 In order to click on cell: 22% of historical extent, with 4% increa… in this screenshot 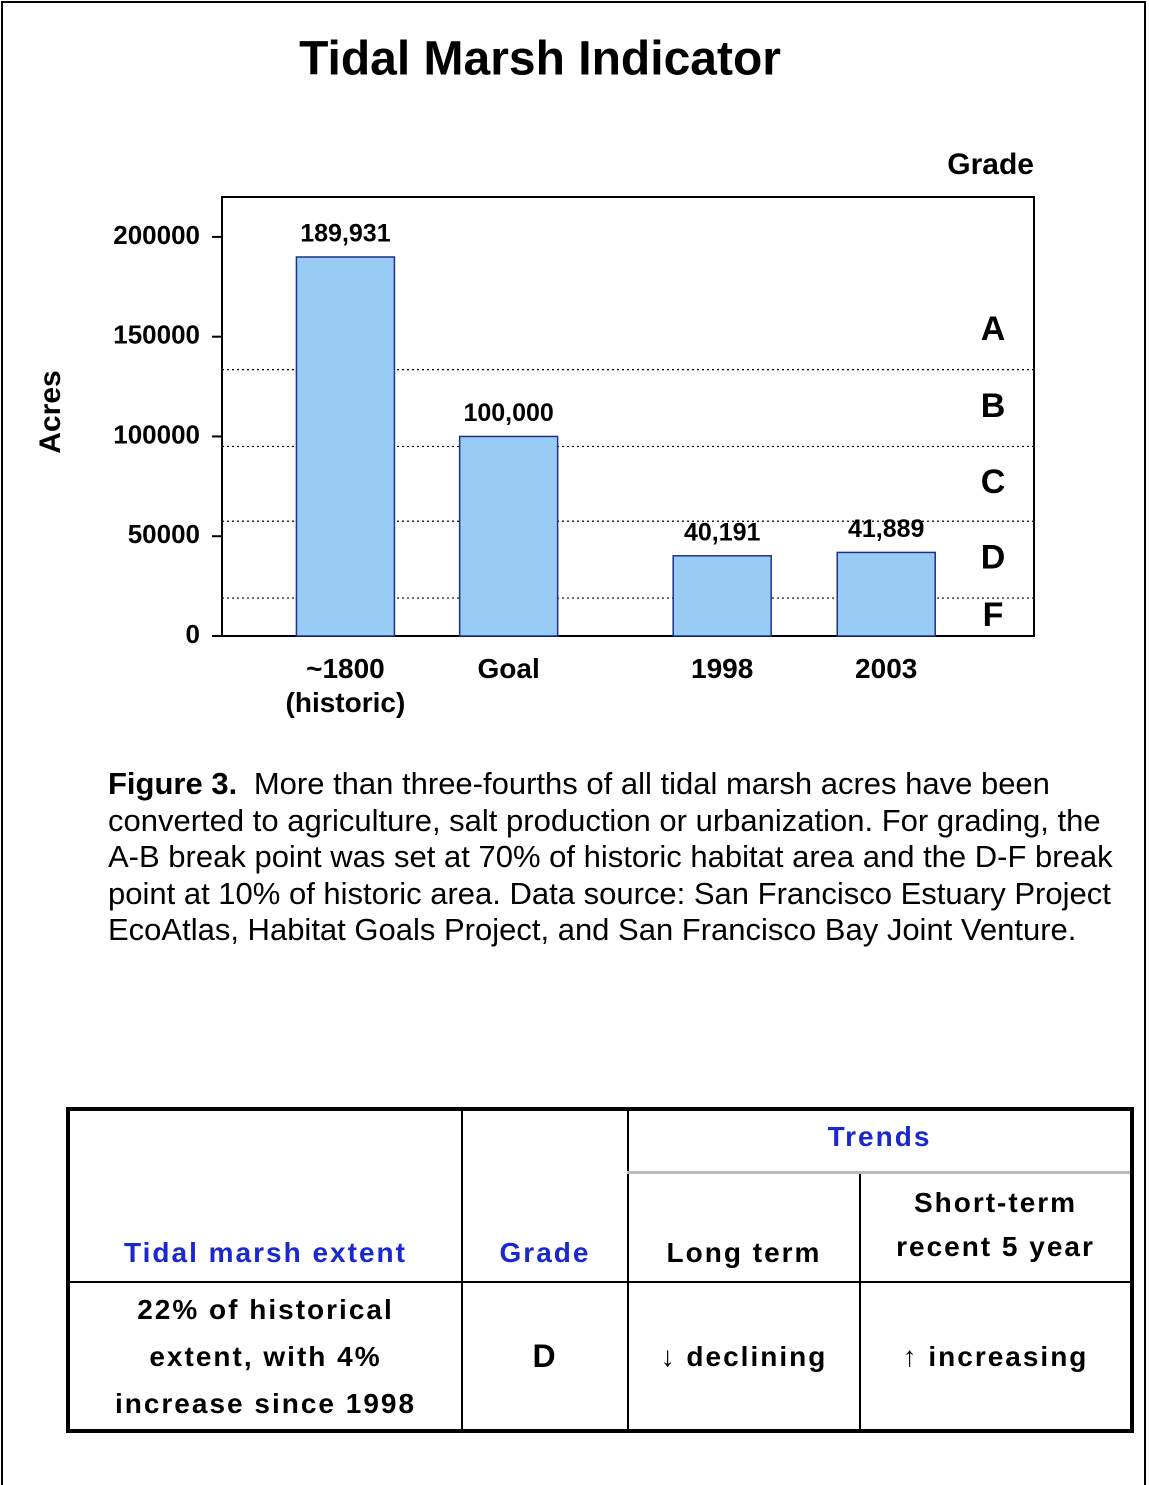, I will do `click(265, 1356)`.